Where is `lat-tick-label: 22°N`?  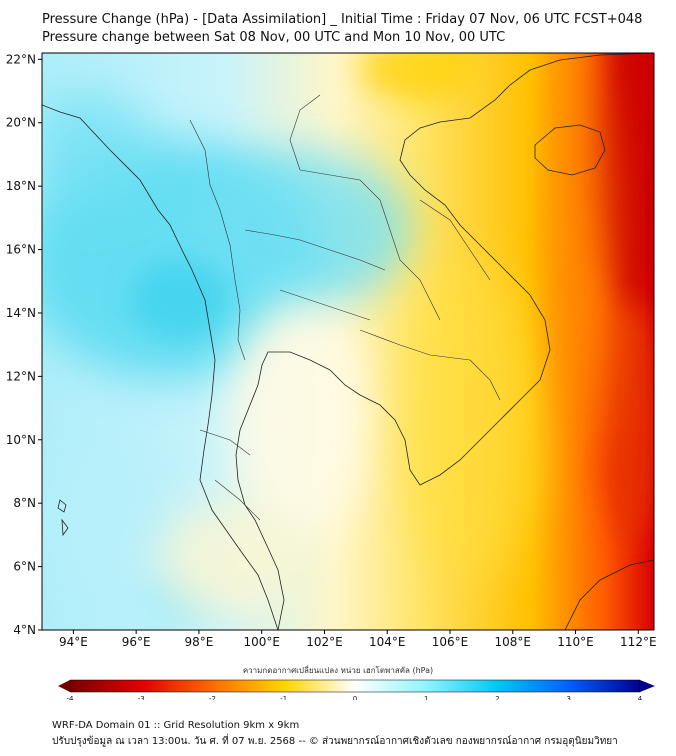 lat-tick-label: 22°N is located at coordinates (21, 59).